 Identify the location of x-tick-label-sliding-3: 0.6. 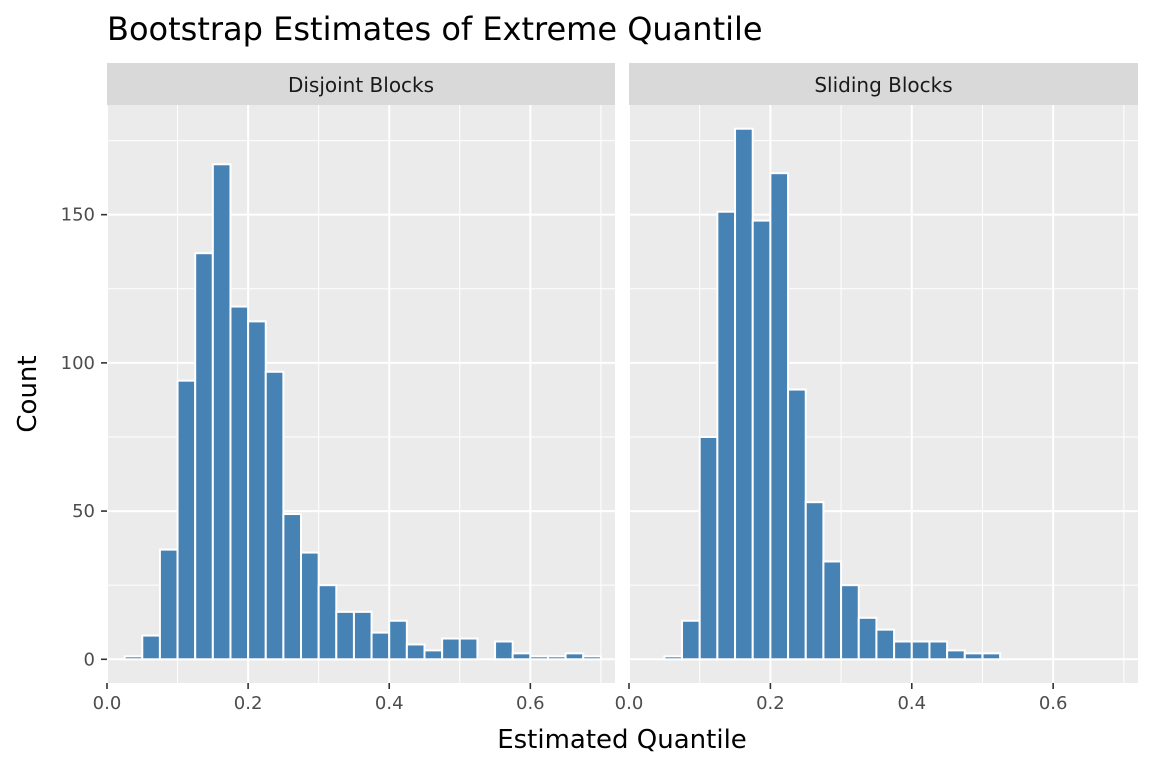
(1053, 703).